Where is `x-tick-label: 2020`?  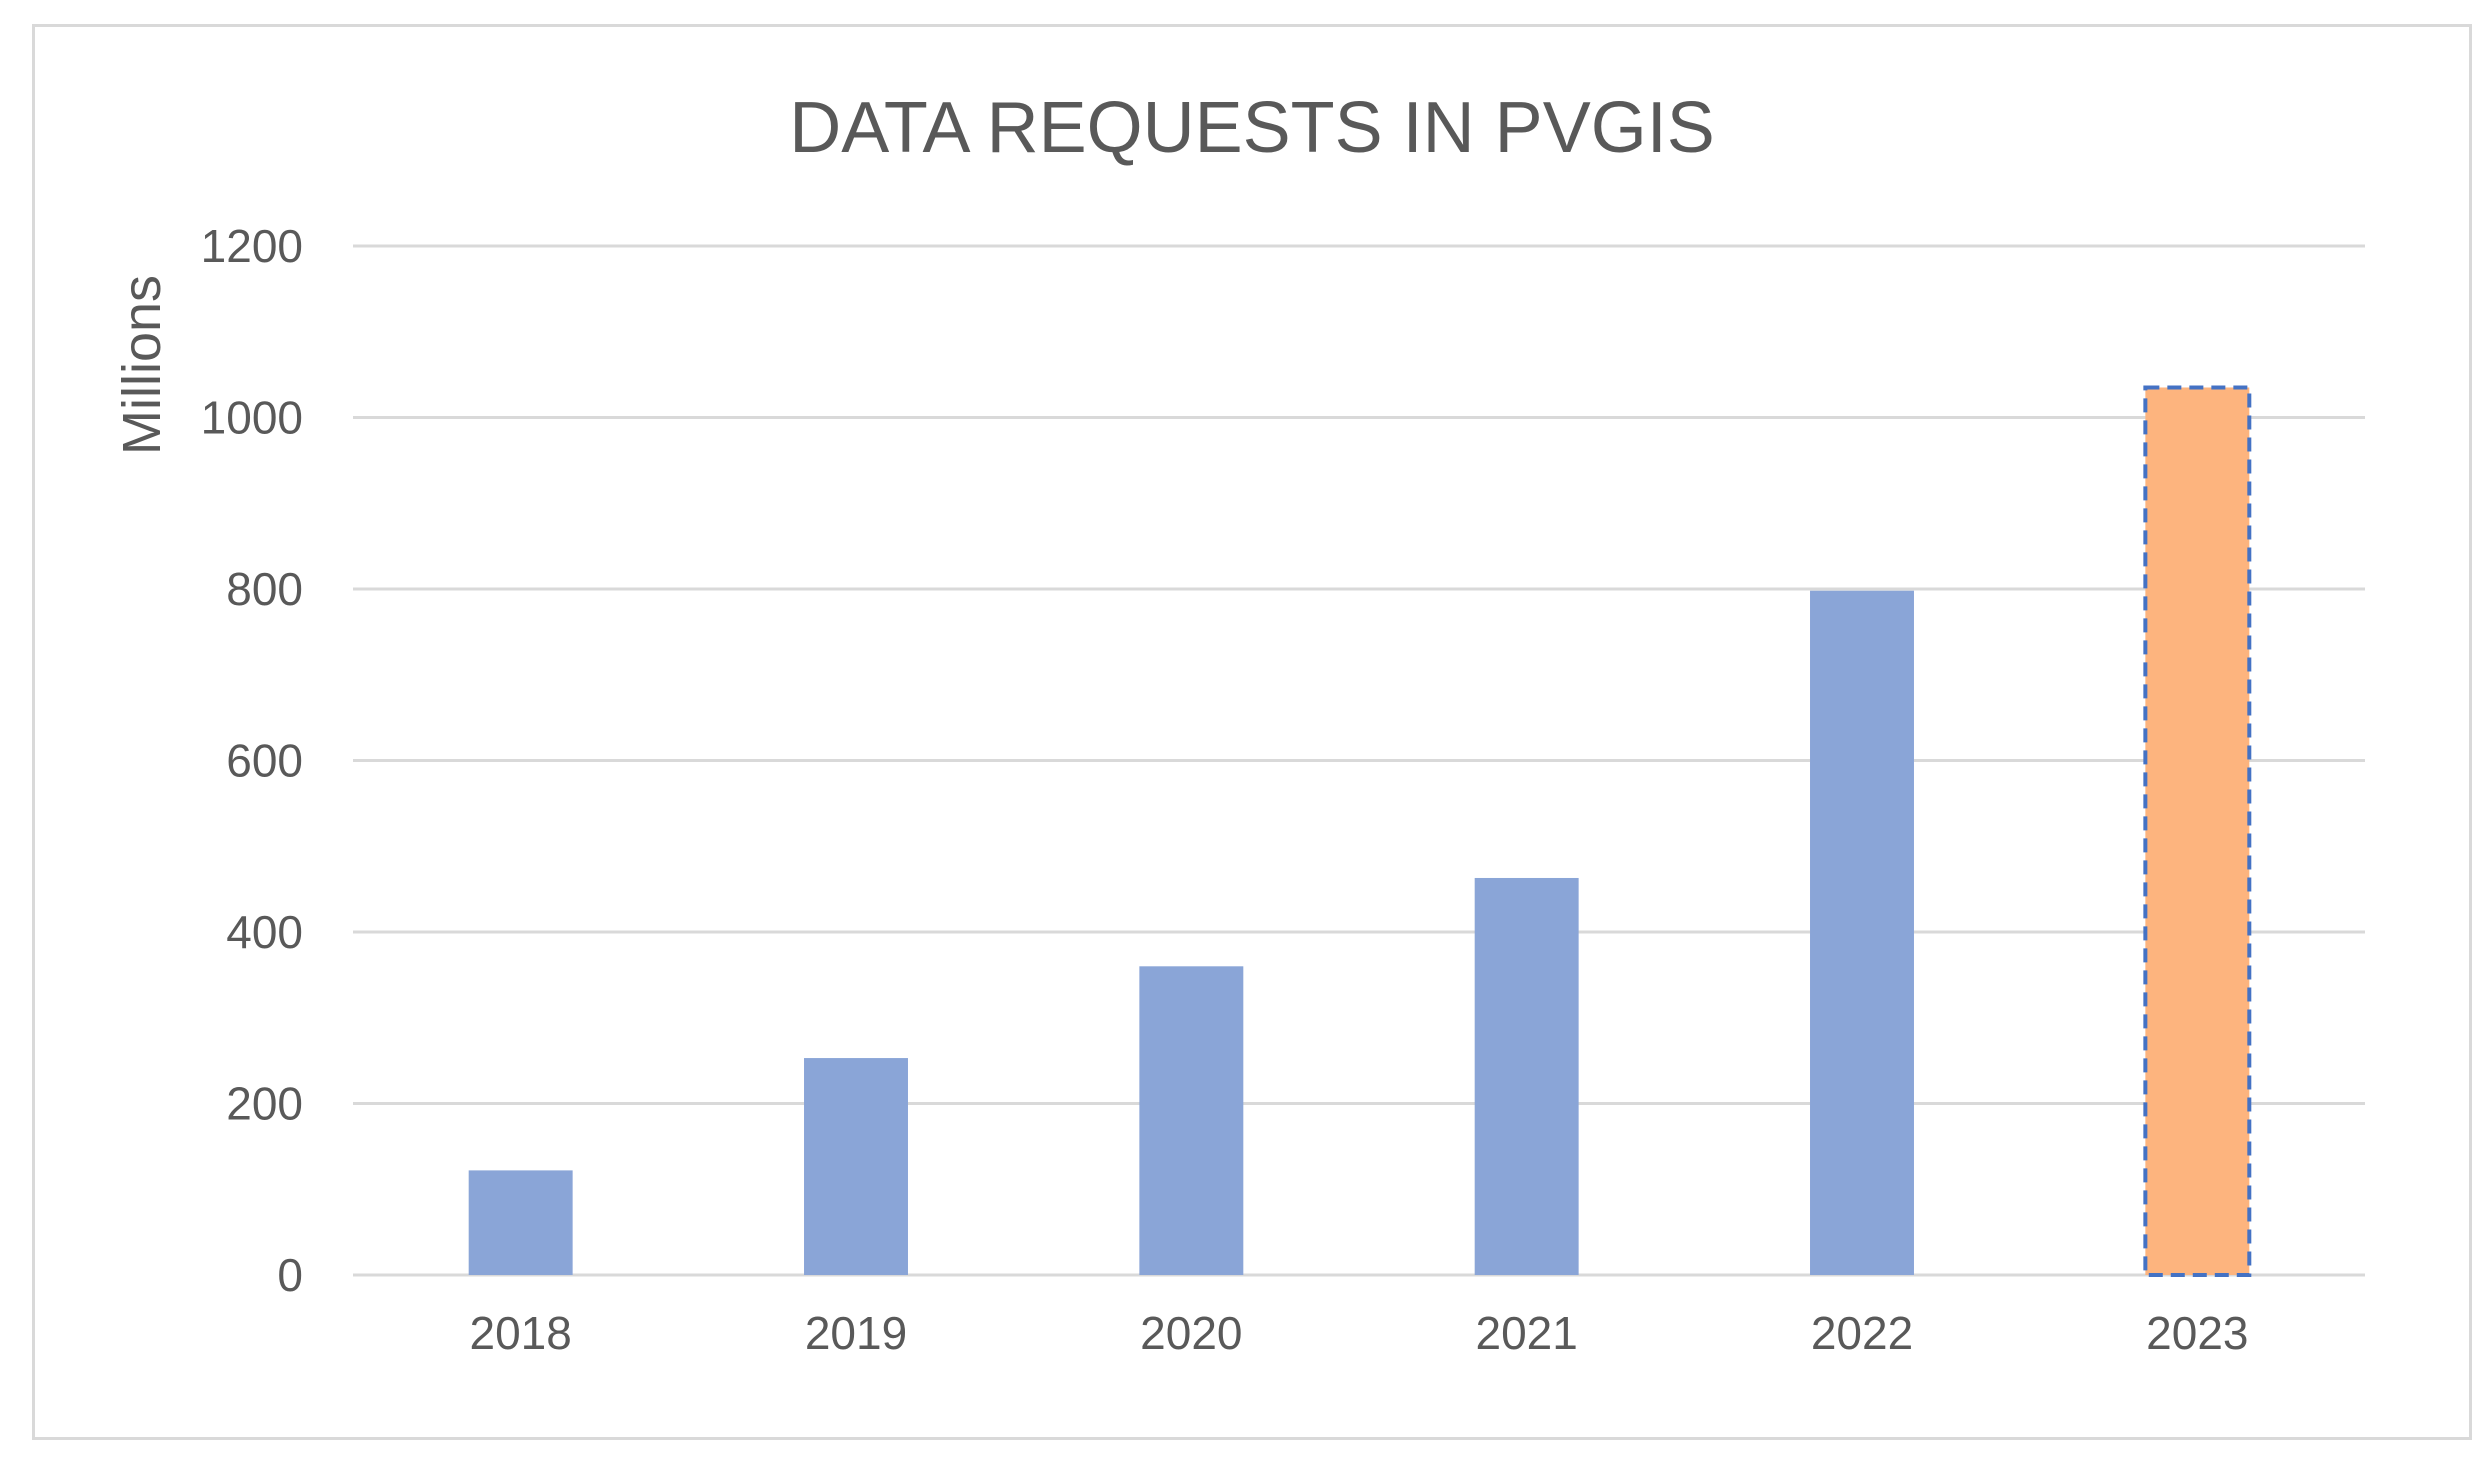
x-tick-label: 2020 is located at coordinates (1191, 1333).